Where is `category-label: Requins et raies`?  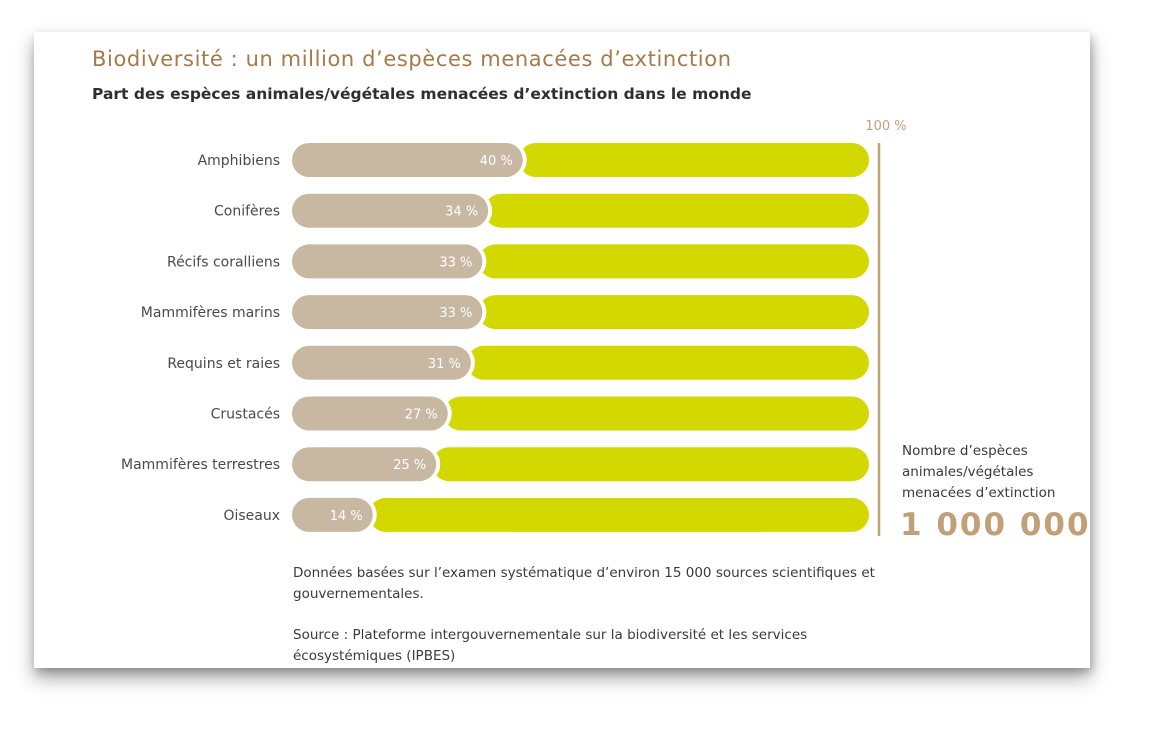 category-label: Requins et raies is located at coordinates (223, 364).